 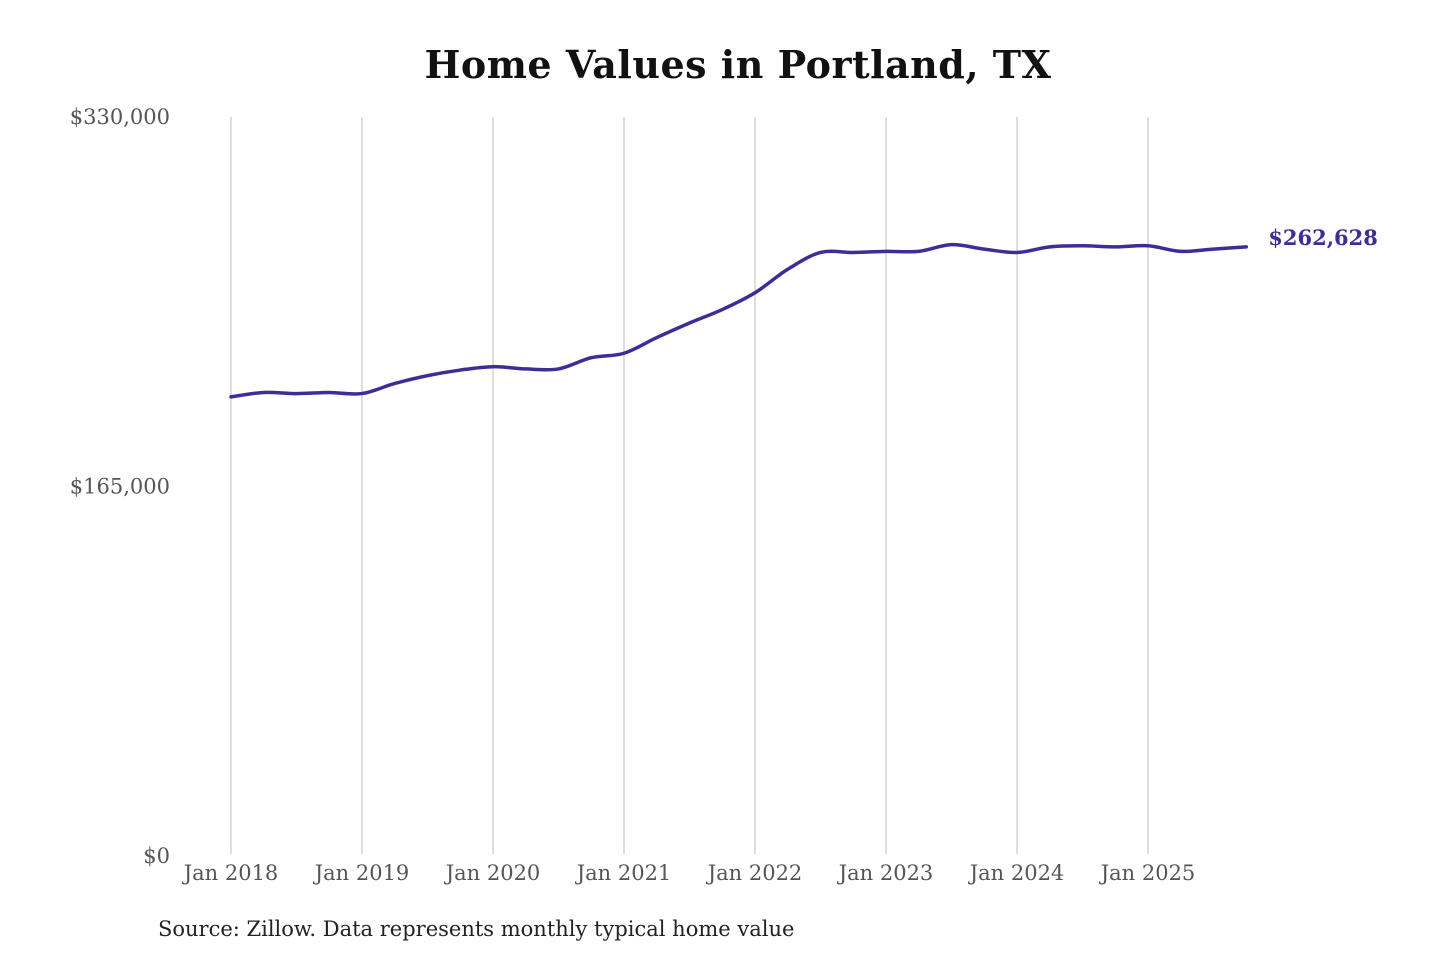 What do you see at coordinates (120, 117) in the screenshot?
I see `y-tick-label: $330,000` at bounding box center [120, 117].